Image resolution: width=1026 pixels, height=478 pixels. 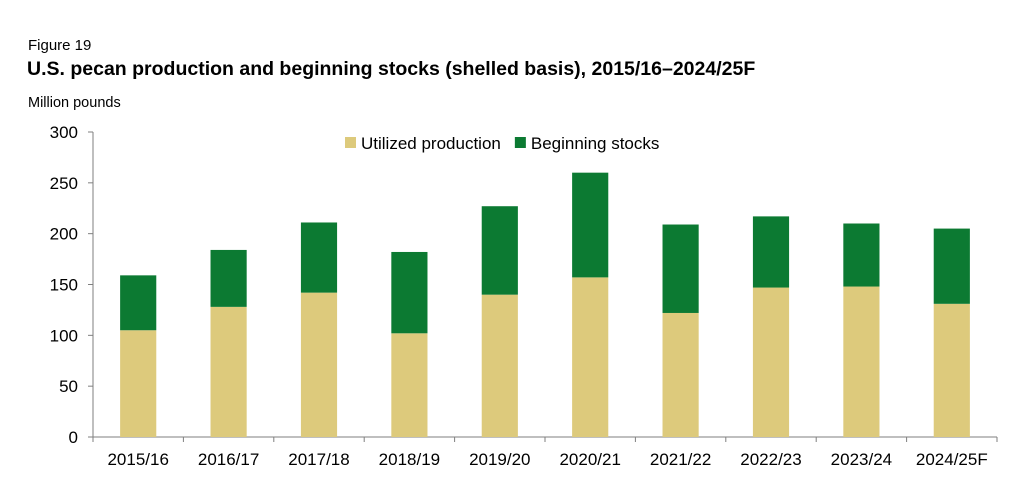 I want to click on x-tick-label: 2017/18, so click(x=318, y=459).